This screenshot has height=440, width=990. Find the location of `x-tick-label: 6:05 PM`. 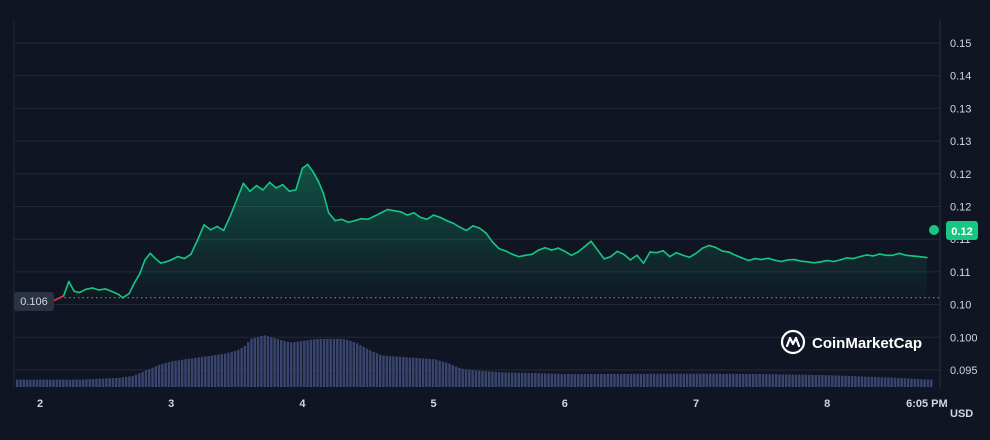

x-tick-label: 6:05 PM is located at coordinates (927, 404).